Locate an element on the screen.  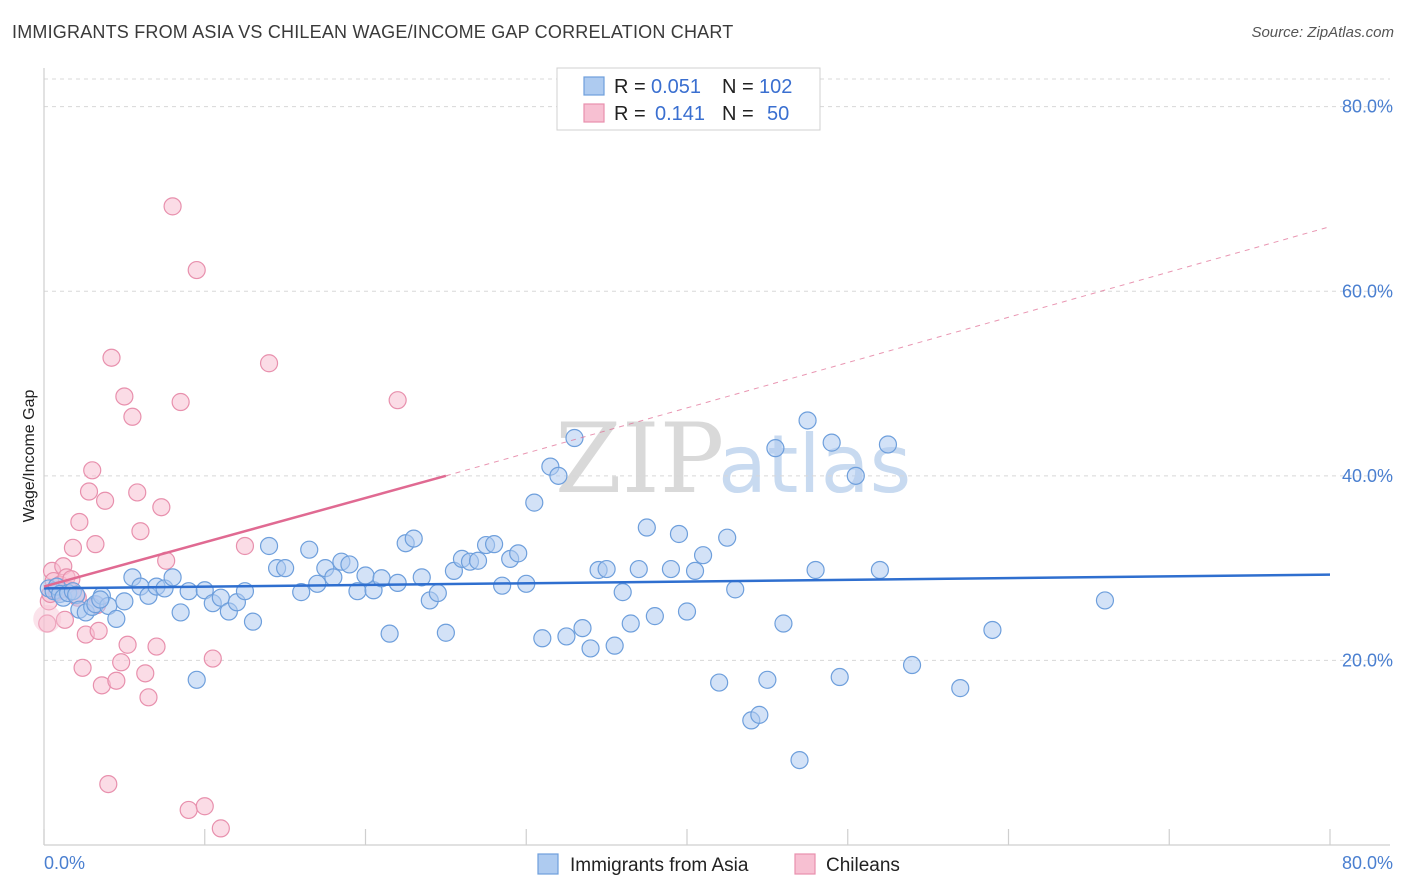
stats-legend: R = 0.051 N = 102 R = 0.141 N = 50 is located at coordinates (688, 99).